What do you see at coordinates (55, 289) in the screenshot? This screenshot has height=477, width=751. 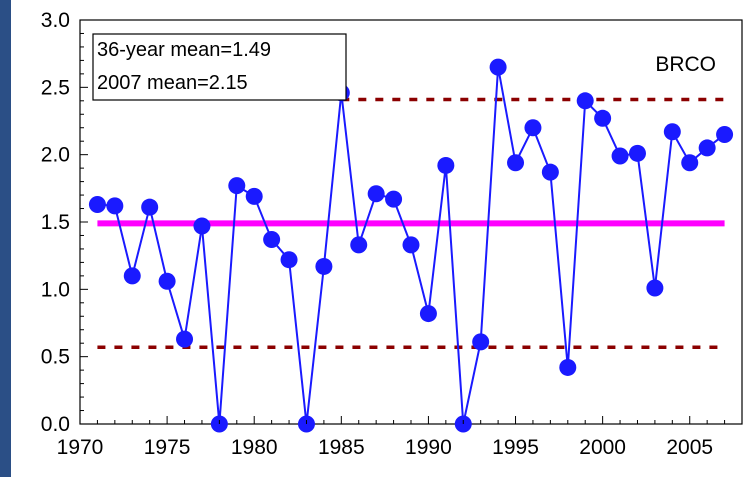 I see `y-tick-label: 1.0` at bounding box center [55, 289].